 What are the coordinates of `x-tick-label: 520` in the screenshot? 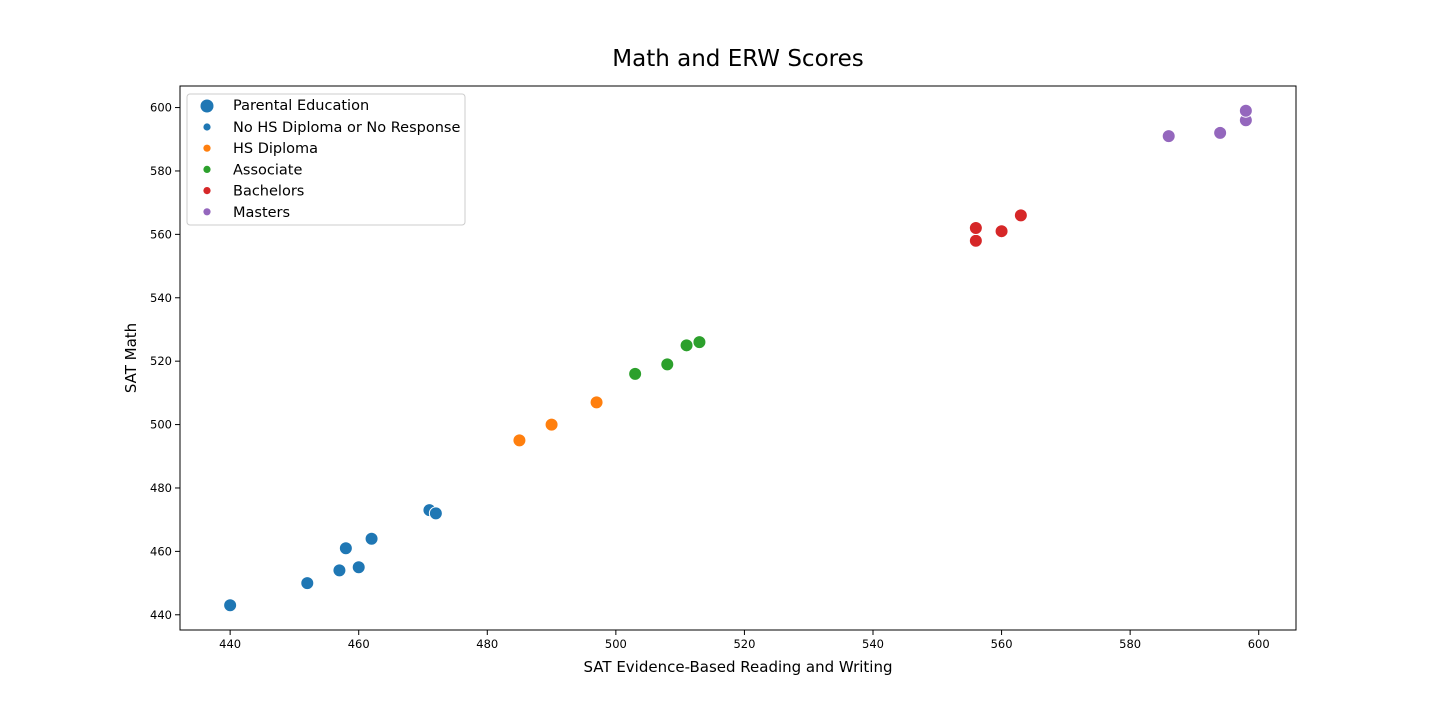 It's located at (744, 644).